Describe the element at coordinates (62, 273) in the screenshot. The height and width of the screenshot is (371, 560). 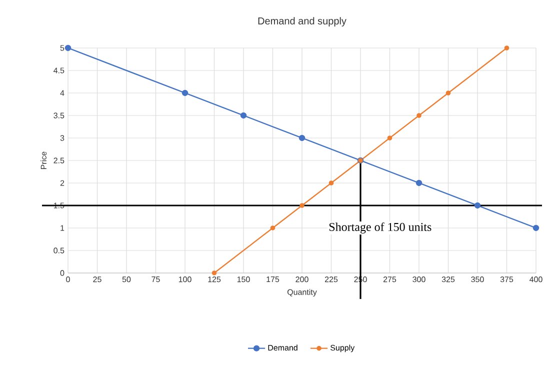
I see `y-tick-label: 0` at that location.